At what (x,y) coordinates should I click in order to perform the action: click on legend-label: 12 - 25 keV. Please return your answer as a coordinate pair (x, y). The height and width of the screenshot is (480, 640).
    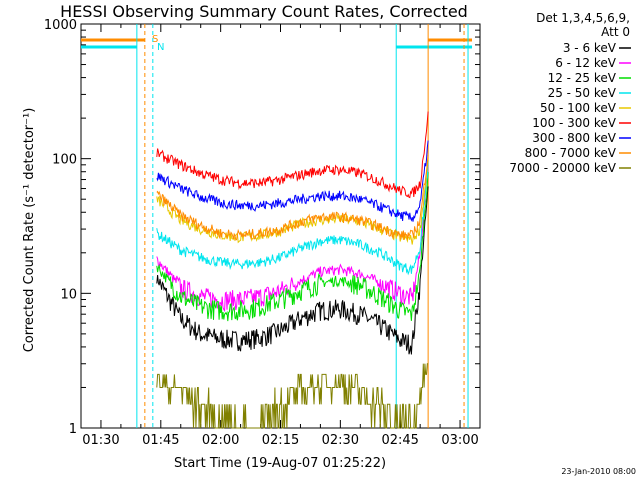
    Looking at the image, I should click on (582, 78).